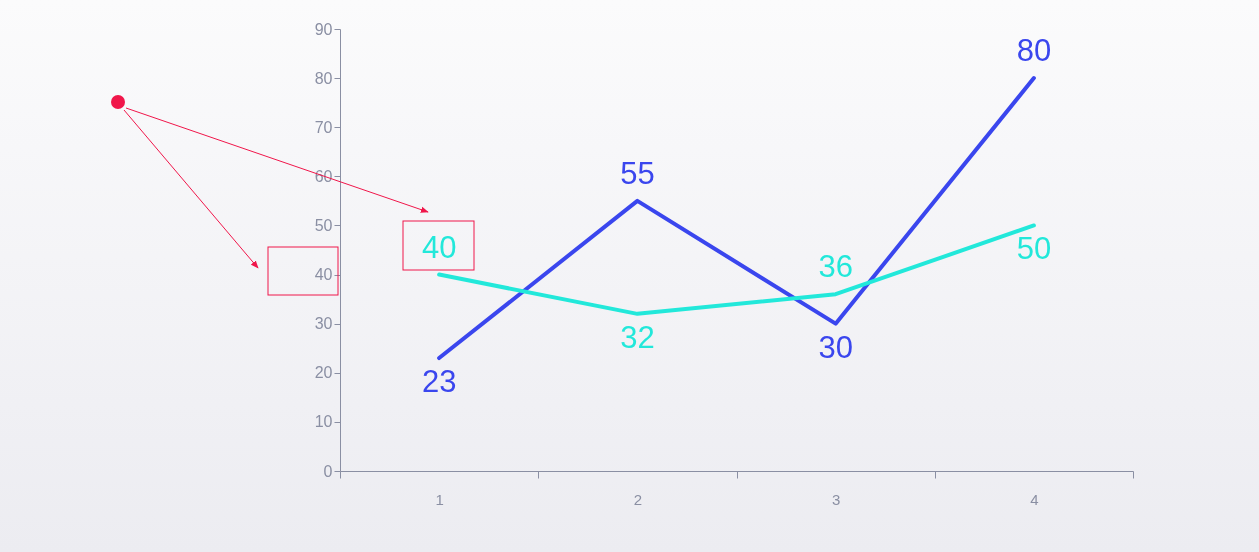 Image resolution: width=1259 pixels, height=552 pixels. I want to click on y-tick-label: 90, so click(323, 29).